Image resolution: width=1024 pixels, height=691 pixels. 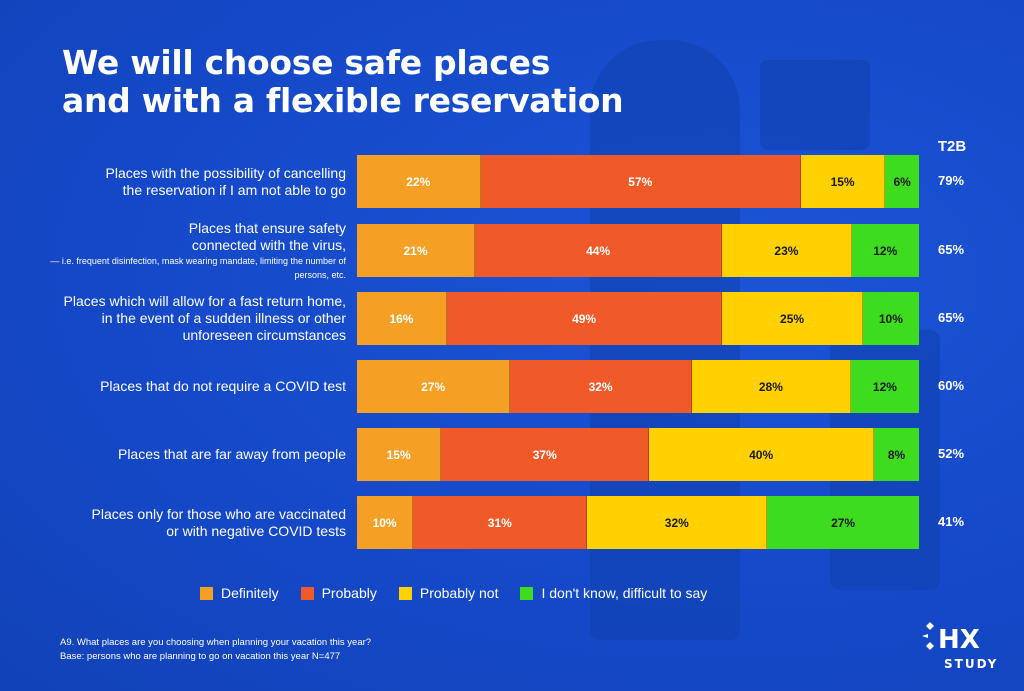 I want to click on bar-segment-6-4: 27%, so click(x=843, y=522).